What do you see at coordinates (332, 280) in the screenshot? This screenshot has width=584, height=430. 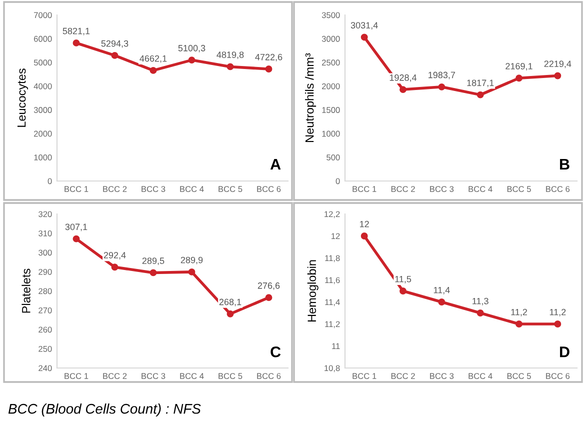 I see `y-tick-label: 11,6` at bounding box center [332, 280].